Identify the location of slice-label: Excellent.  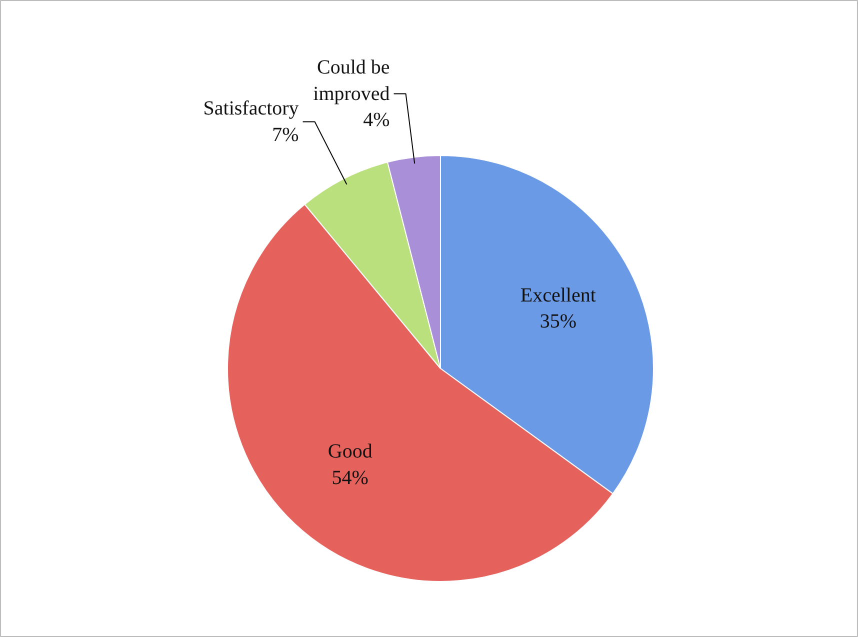
(558, 295).